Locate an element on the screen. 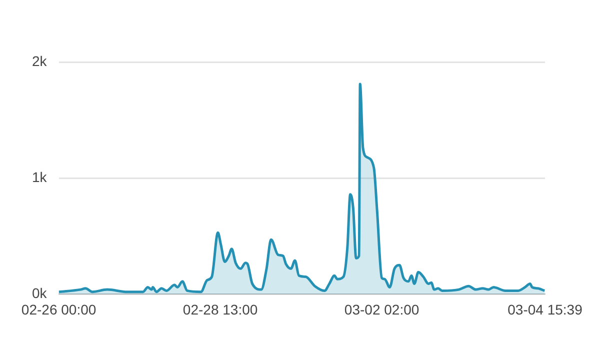 The height and width of the screenshot is (341, 591). x-tick-label: 03-04 15:39 is located at coordinates (545, 309).